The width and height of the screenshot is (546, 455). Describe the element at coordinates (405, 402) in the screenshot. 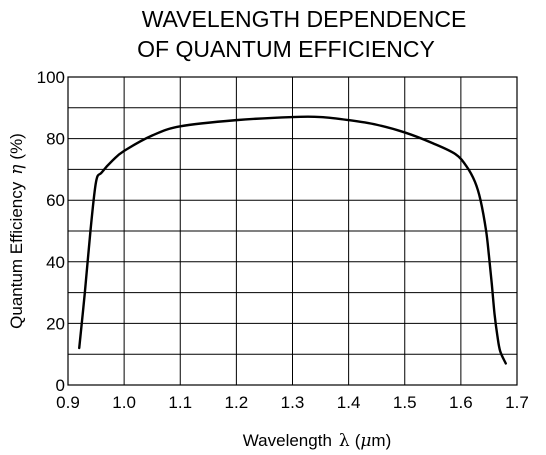

I see `x-tick-label: 1.5` at that location.